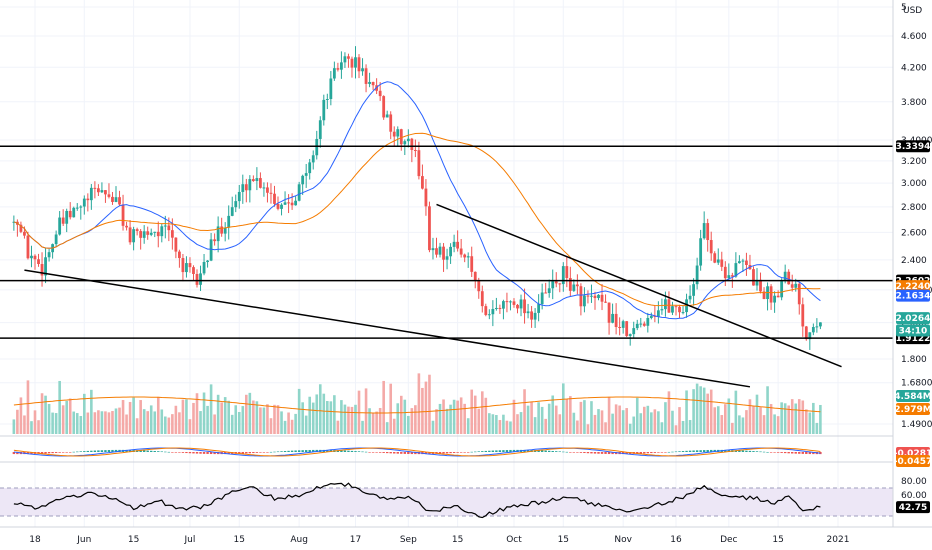 Image resolution: width=932 pixels, height=550 pixels. Describe the element at coordinates (913, 454) in the screenshot. I see `macd-badge: -0.0281` at that location.